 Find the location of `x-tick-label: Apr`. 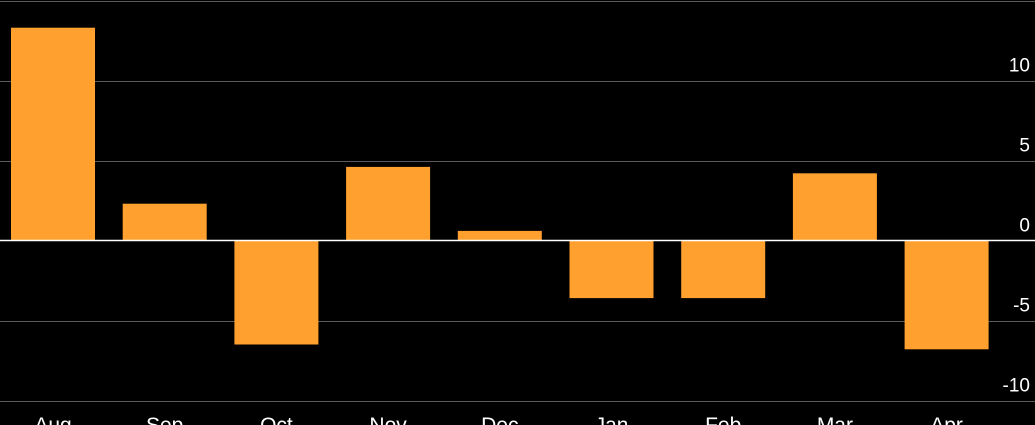

x-tick-label: Apr is located at coordinates (946, 419).